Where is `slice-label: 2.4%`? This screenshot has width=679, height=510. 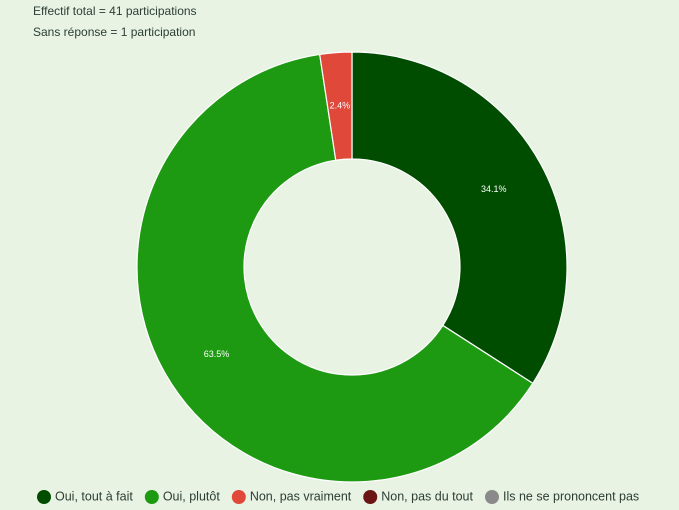
slice-label: 2.4% is located at coordinates (340, 105).